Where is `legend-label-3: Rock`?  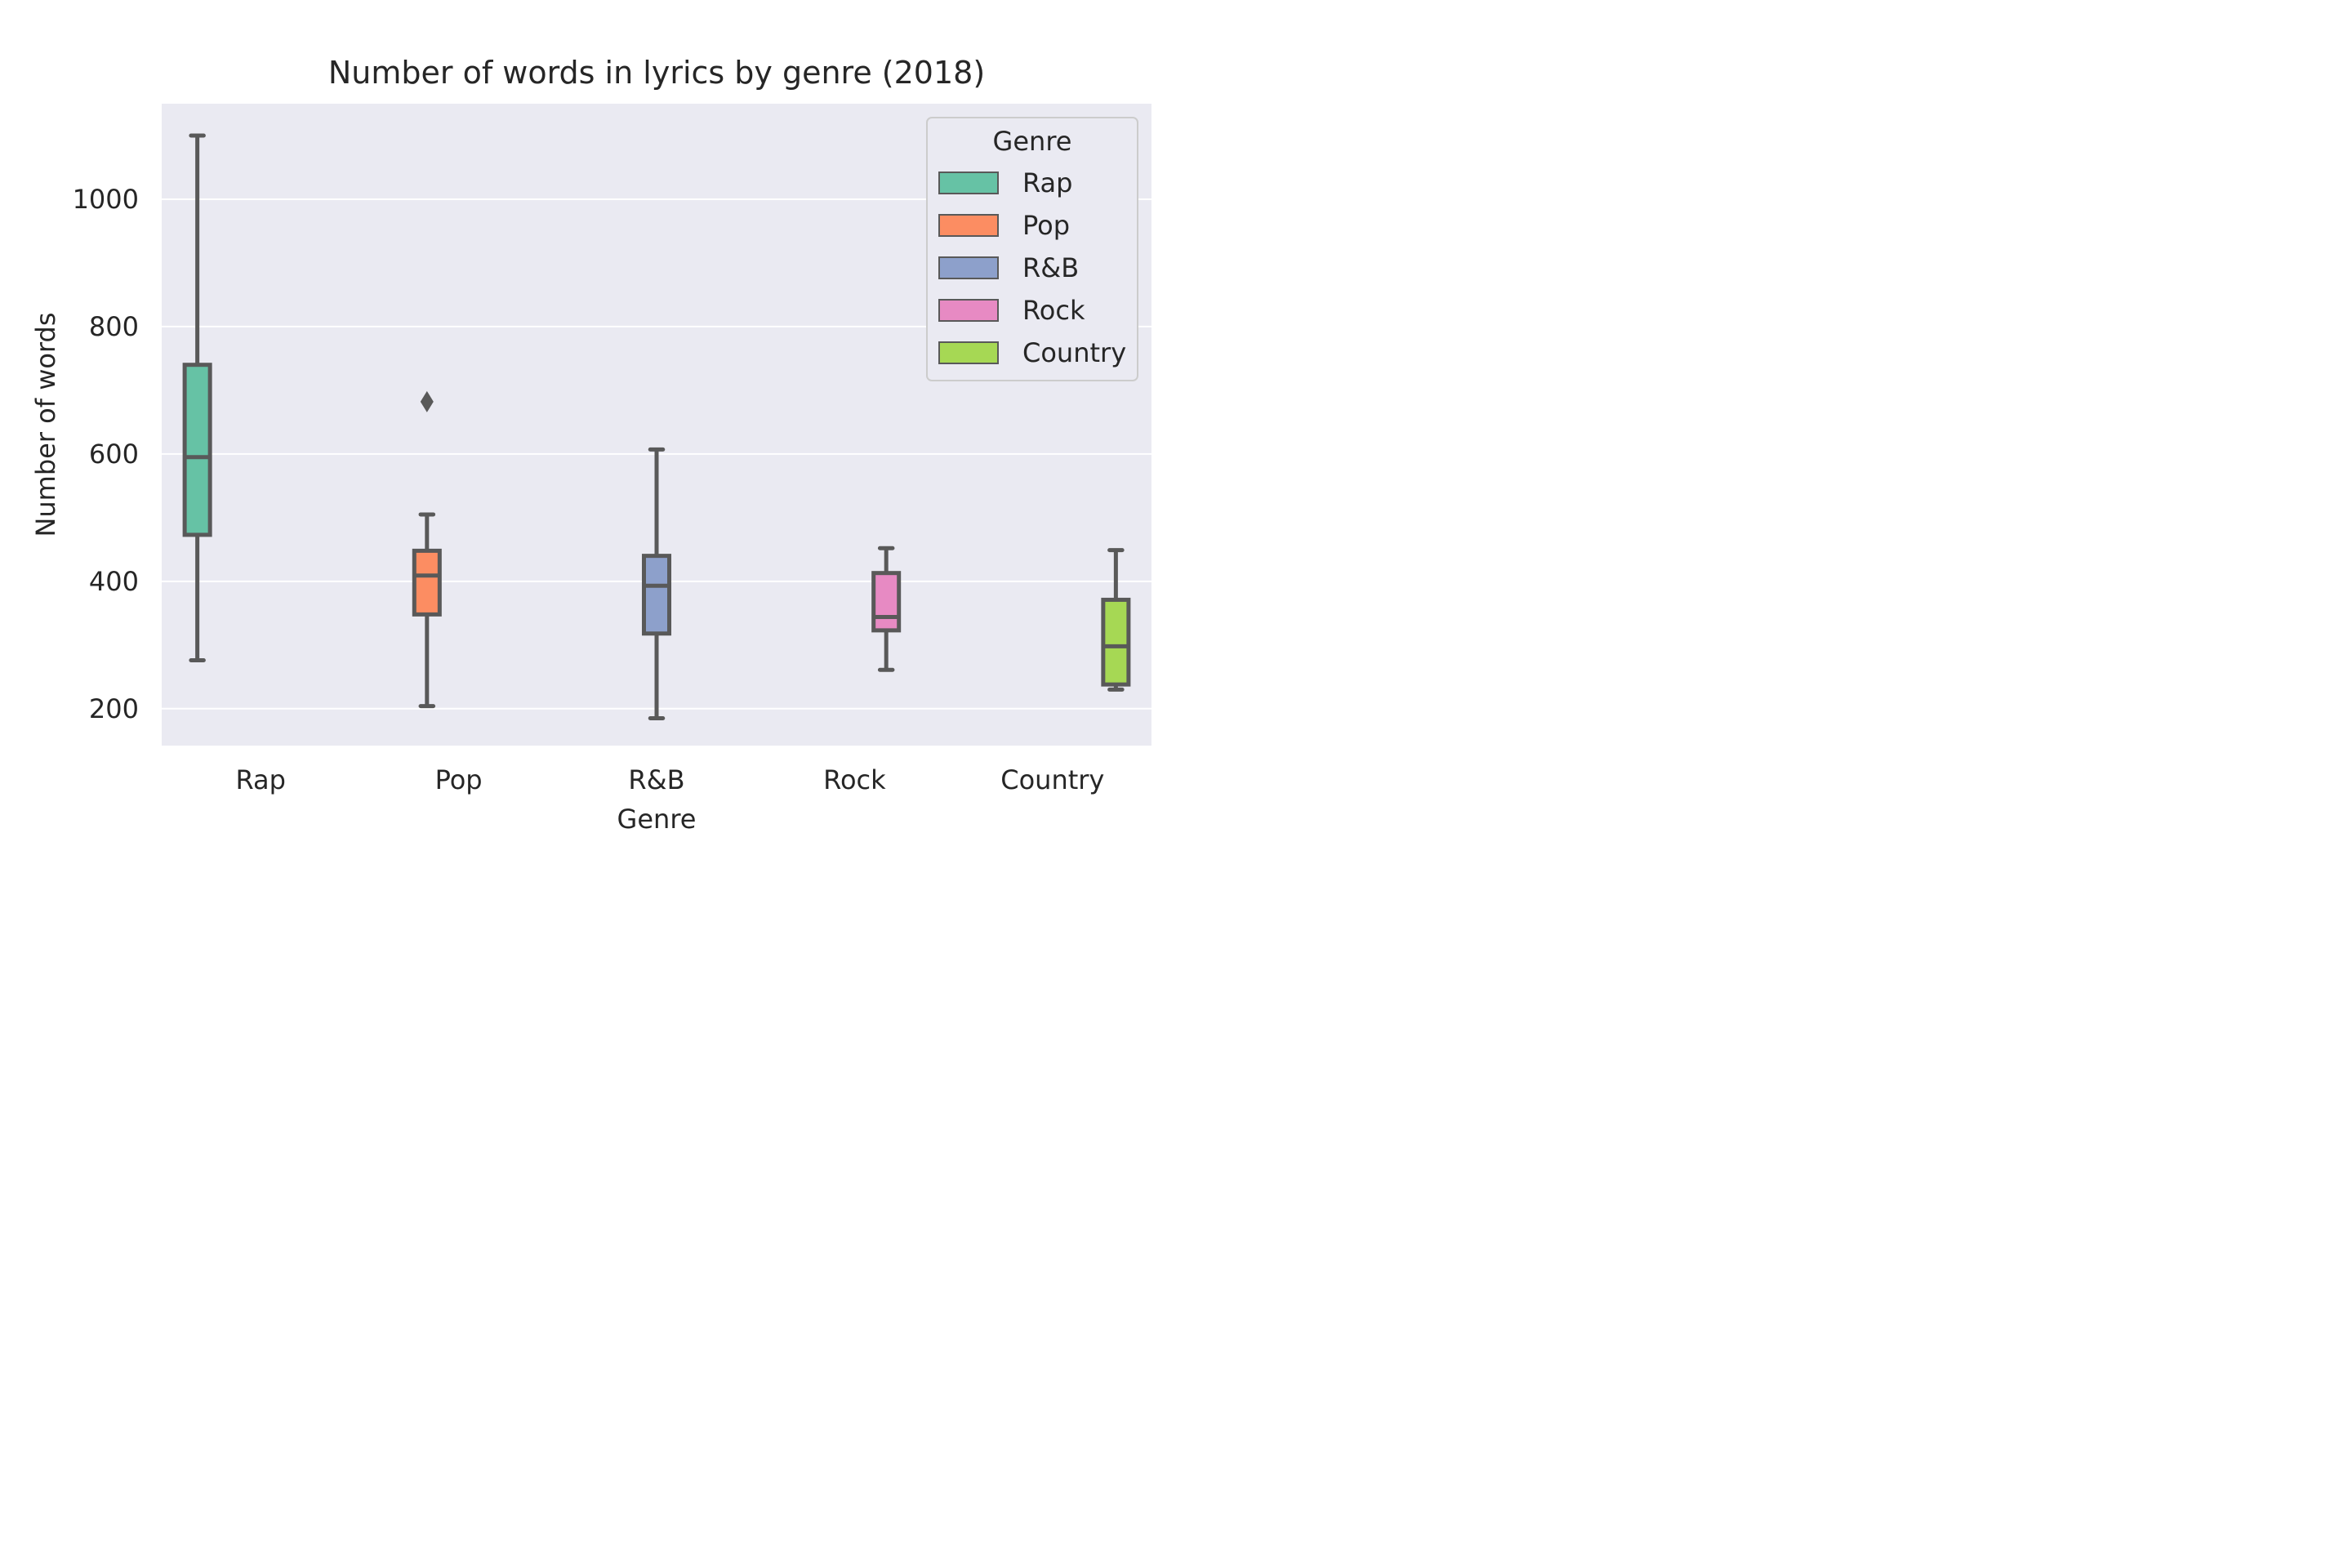
legend-label-3: Rock is located at coordinates (1053, 310).